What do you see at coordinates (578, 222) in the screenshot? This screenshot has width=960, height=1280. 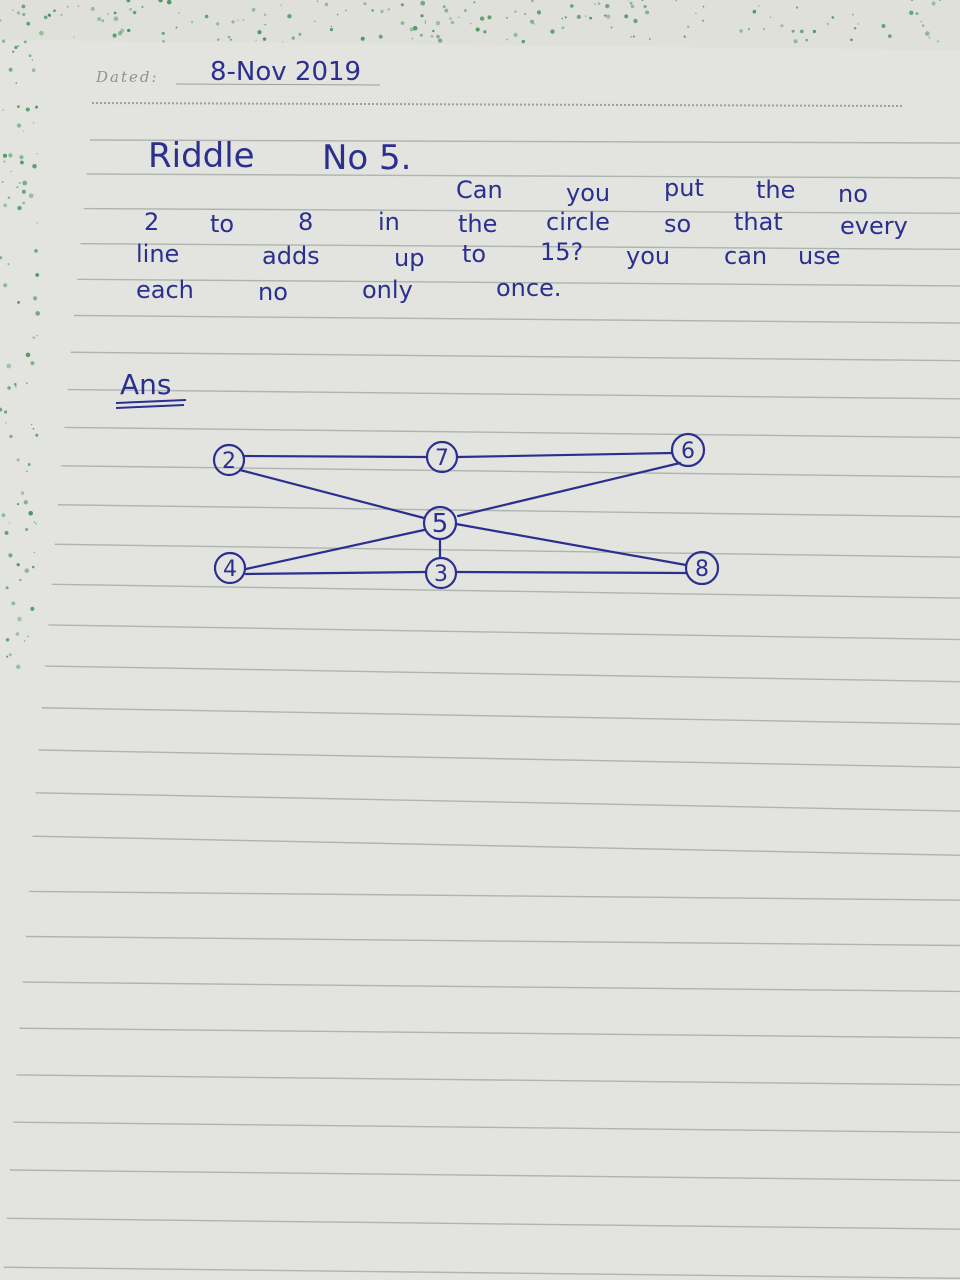 I see `riddle-word: circle` at bounding box center [578, 222].